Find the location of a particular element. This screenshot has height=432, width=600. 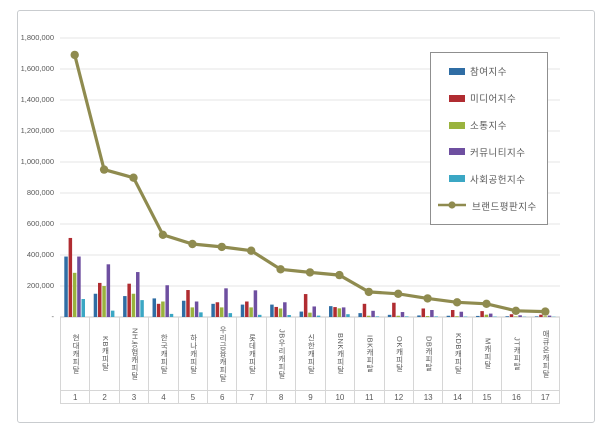

category-cell: IBK캐피탈 is located at coordinates (368, 353).